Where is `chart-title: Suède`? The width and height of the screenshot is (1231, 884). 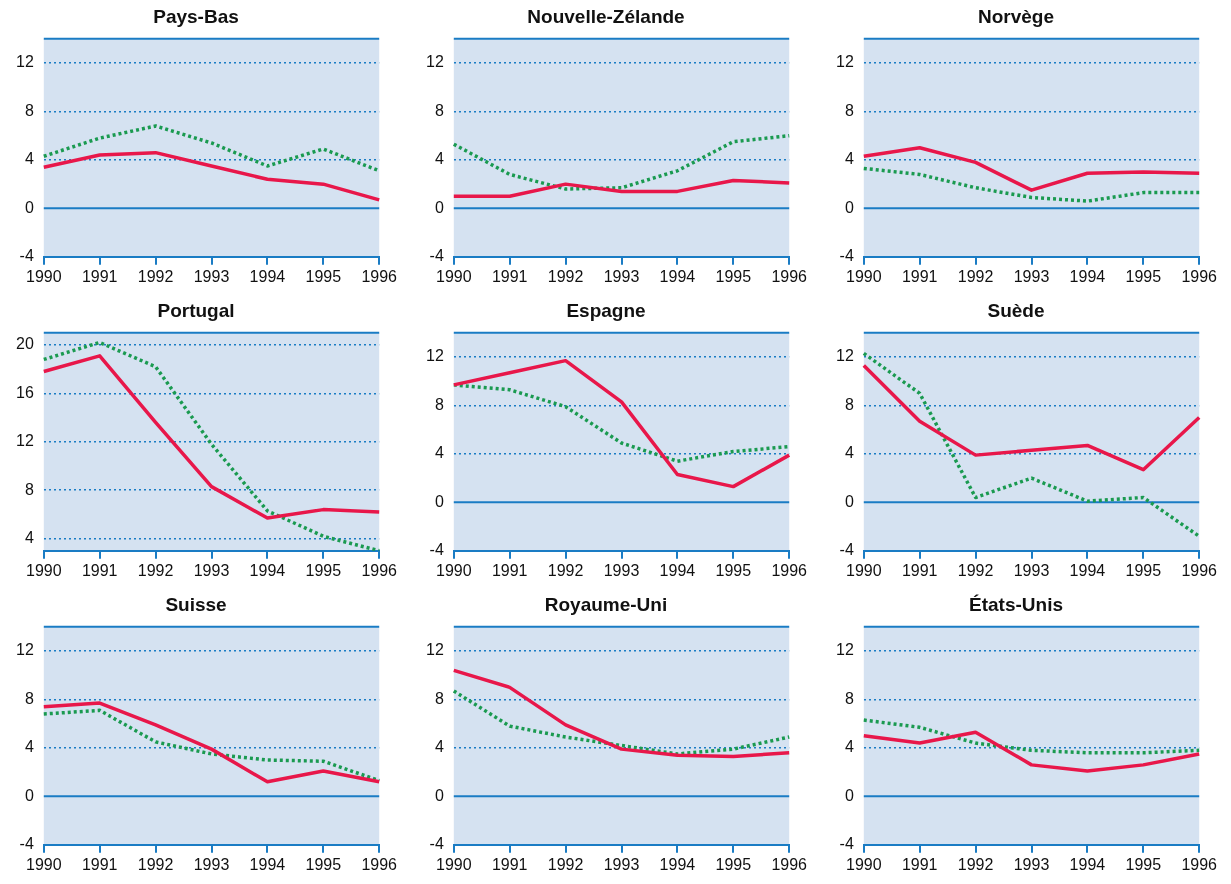
chart-title: Suède is located at coordinates (1016, 310).